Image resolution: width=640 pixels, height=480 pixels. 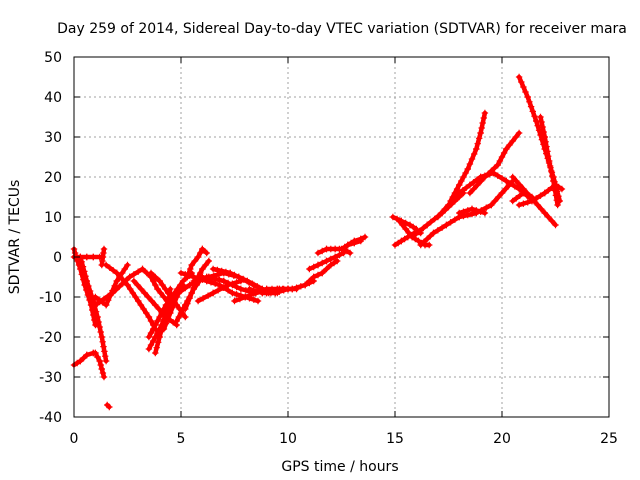 What do you see at coordinates (53, 218) in the screenshot?
I see `y-tick-label: 10` at bounding box center [53, 218].